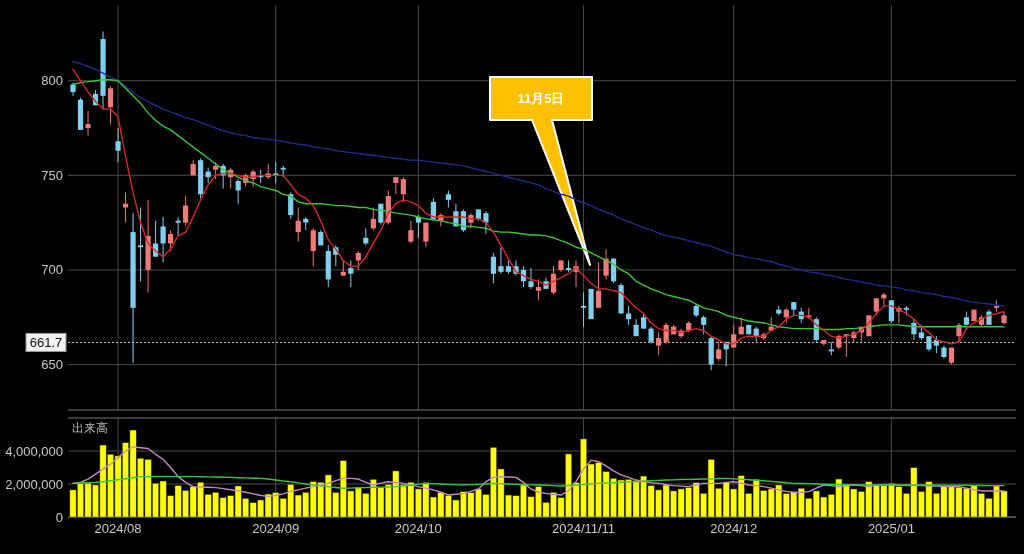  Describe the element at coordinates (90, 428) in the screenshot. I see `chart-title: 出来高` at that location.